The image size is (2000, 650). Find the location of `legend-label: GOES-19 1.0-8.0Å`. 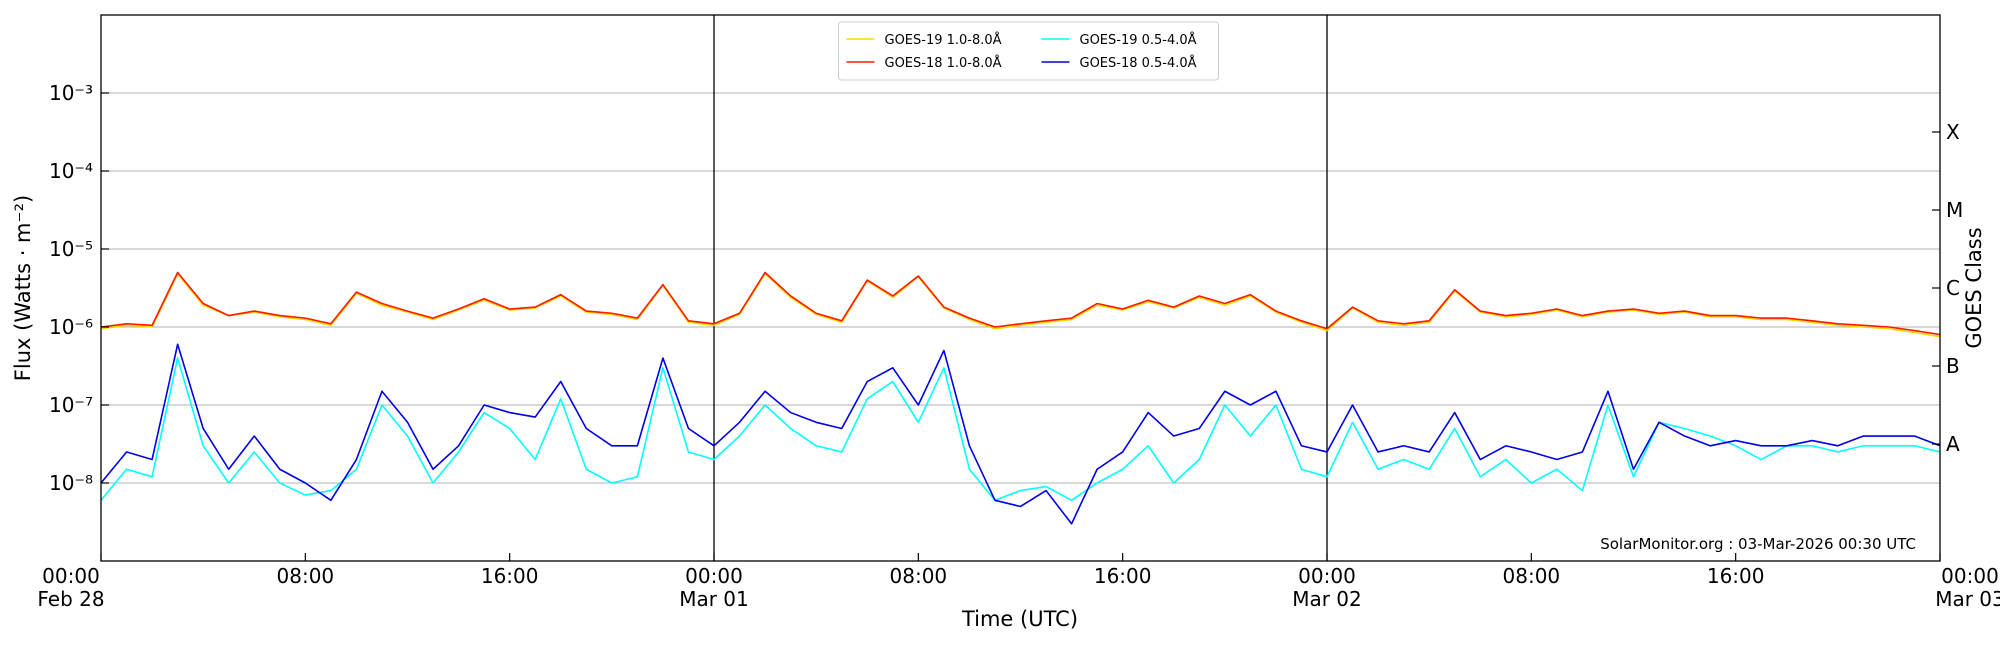

legend-label: GOES-19 1.0-8.0Å is located at coordinates (943, 40).